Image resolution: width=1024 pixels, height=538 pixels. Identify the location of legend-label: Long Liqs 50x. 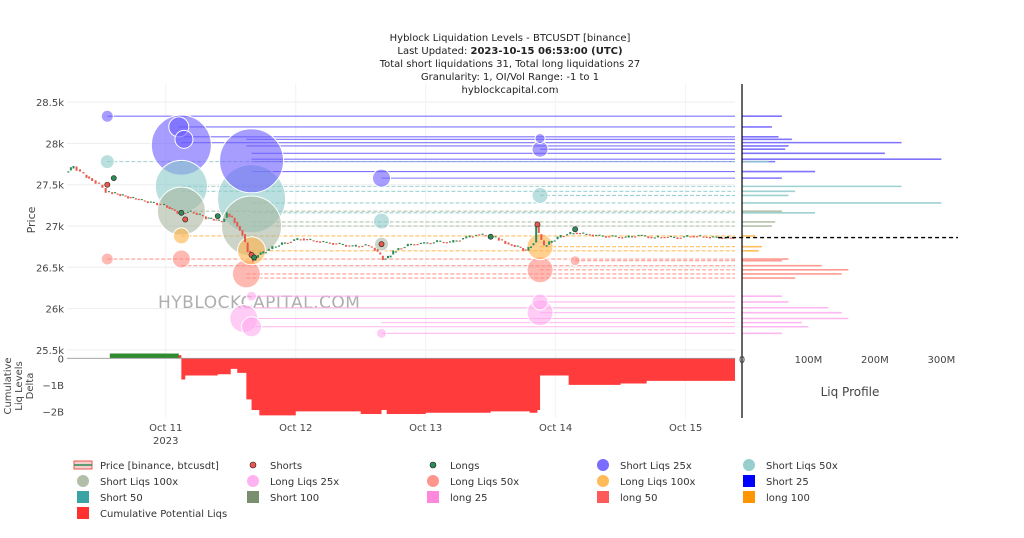
(484, 482).